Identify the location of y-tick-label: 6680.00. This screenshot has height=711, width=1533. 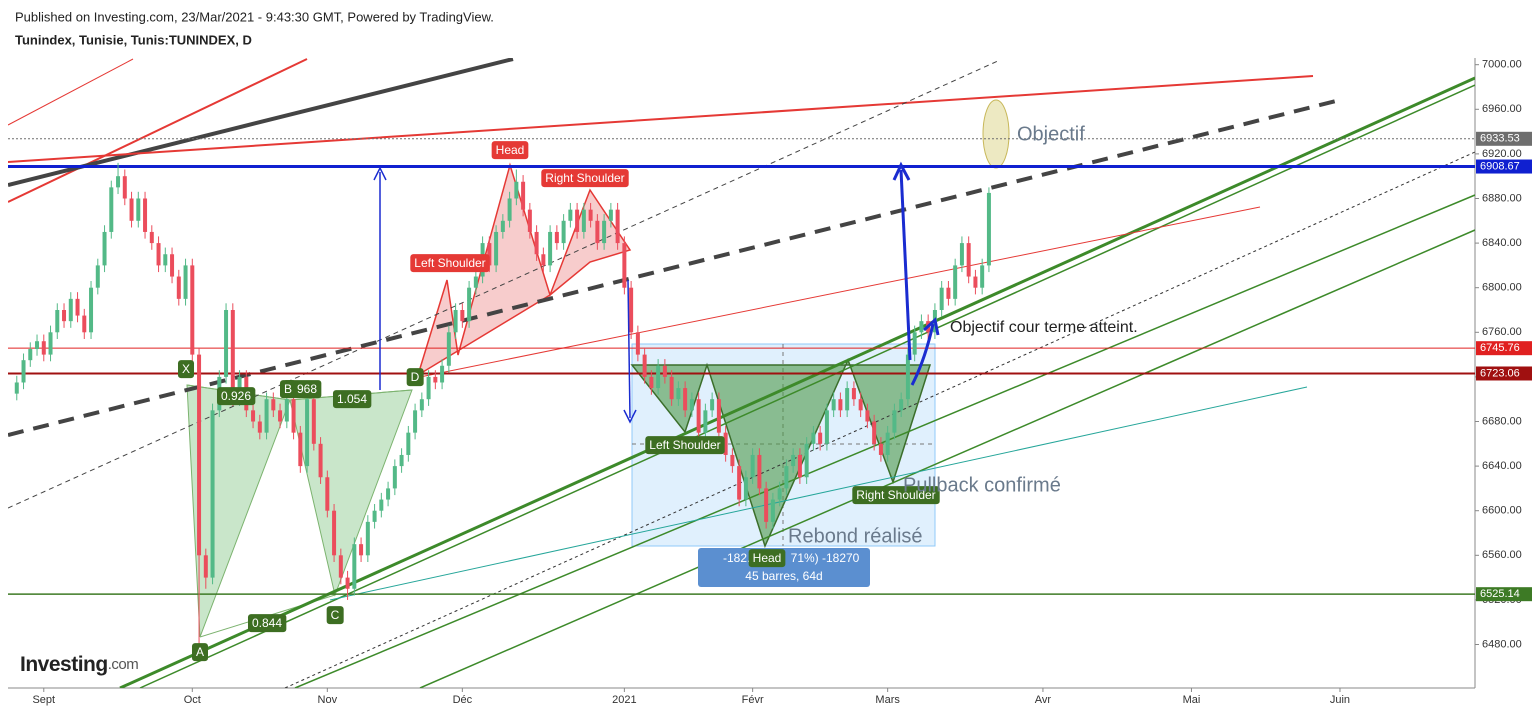
(1502, 421).